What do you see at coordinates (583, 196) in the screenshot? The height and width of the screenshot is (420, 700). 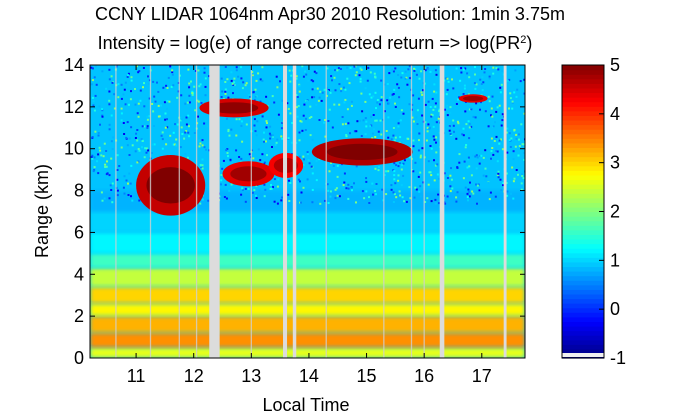 I see `colorbar-segment` at bounding box center [583, 196].